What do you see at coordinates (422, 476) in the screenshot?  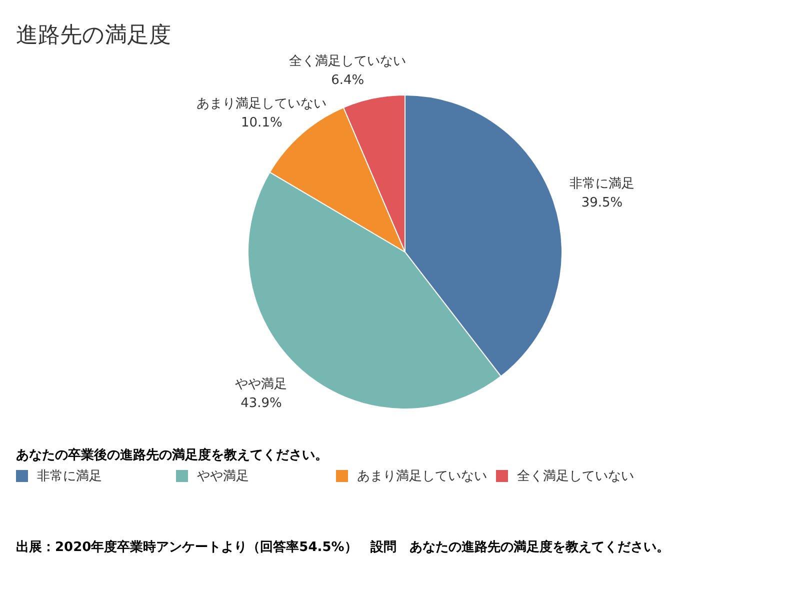 I see `legend-label: あまり満足していない` at bounding box center [422, 476].